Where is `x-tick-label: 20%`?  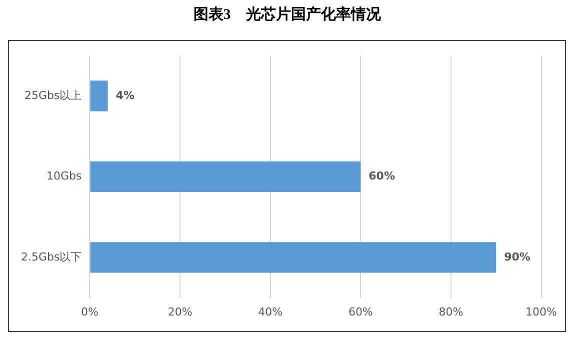
x-tick-label: 20% is located at coordinates (180, 311).